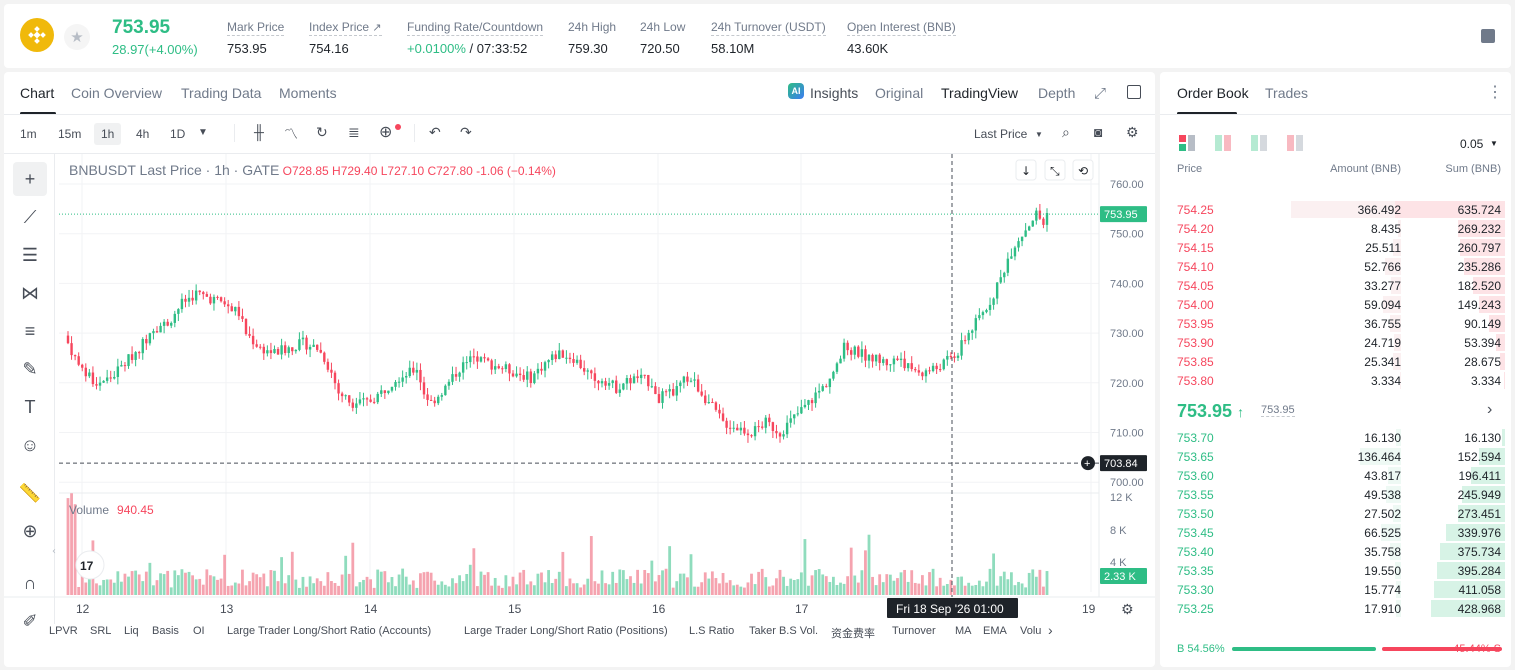 The height and width of the screenshot is (670, 1515). What do you see at coordinates (30, 444) in the screenshot?
I see `emoji-icon: ☺` at bounding box center [30, 444].